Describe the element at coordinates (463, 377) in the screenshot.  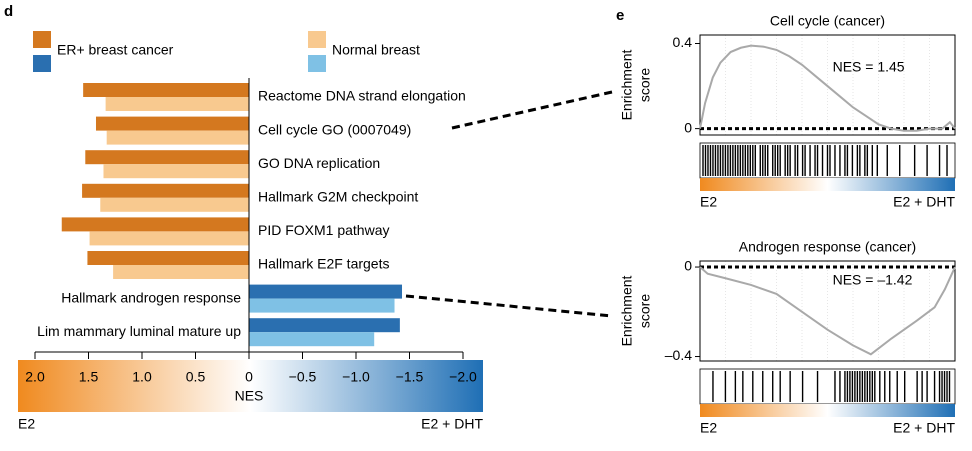
I see `x-tick-label: −2.0` at that location.